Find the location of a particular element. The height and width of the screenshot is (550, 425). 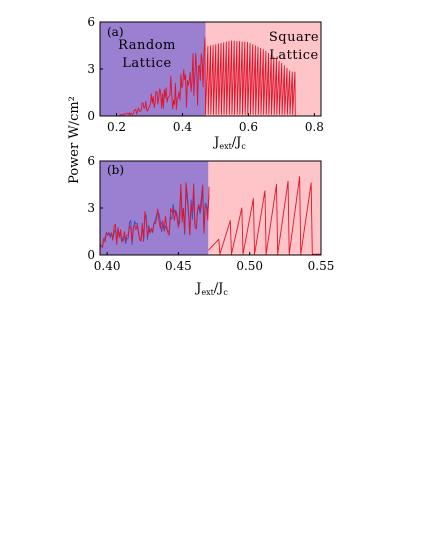

panel-b-random-region is located at coordinates (154, 208).